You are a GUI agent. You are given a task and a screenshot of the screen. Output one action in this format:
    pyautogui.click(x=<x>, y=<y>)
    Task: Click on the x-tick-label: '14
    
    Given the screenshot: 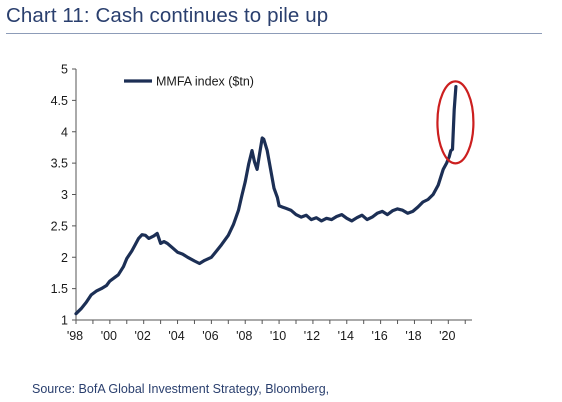 What is the action you would take?
    pyautogui.click(x=346, y=336)
    